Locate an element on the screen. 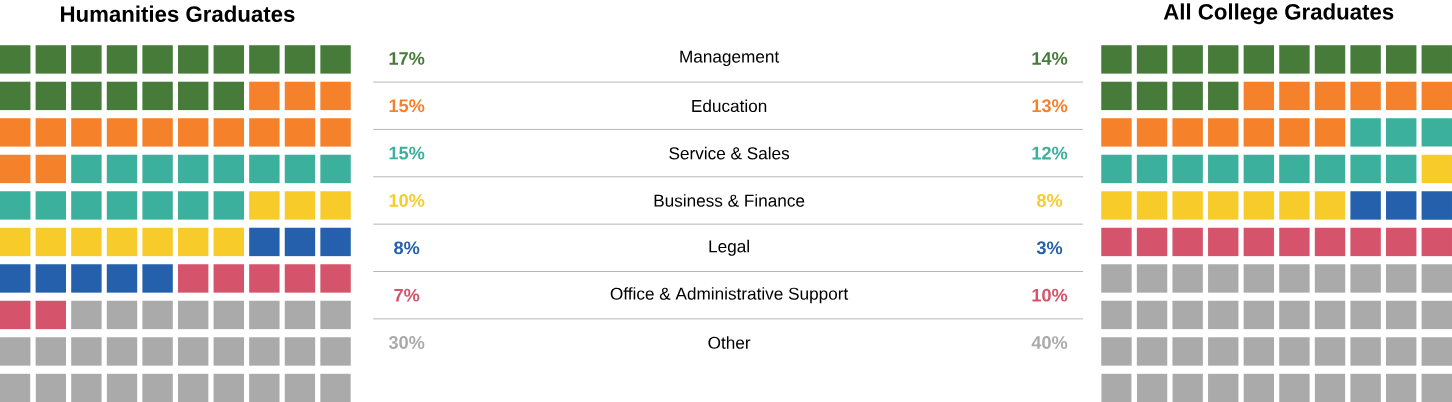  data-label: 3% is located at coordinates (1049, 248).